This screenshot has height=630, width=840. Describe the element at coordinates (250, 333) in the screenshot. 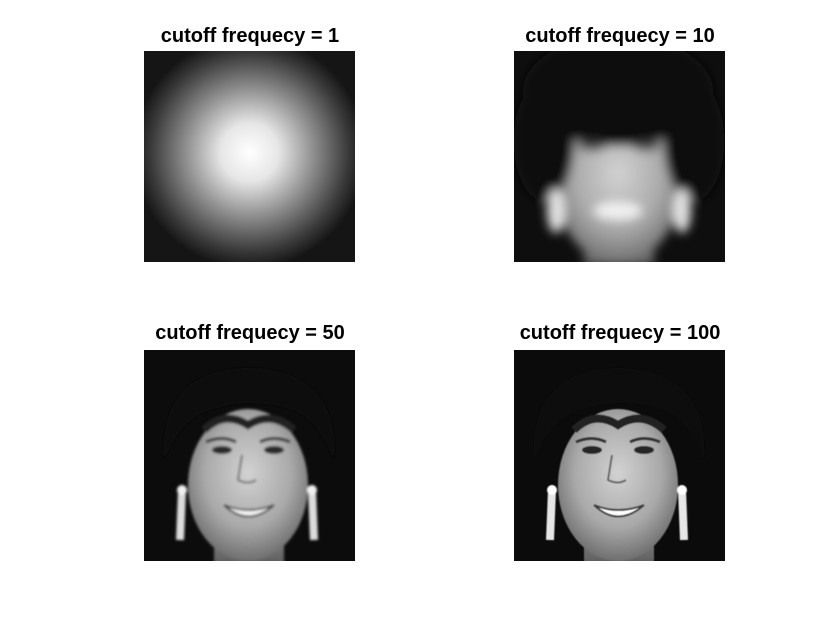

I see `panel-title-cutoff-50: cutoff frequecy = 50` at that location.